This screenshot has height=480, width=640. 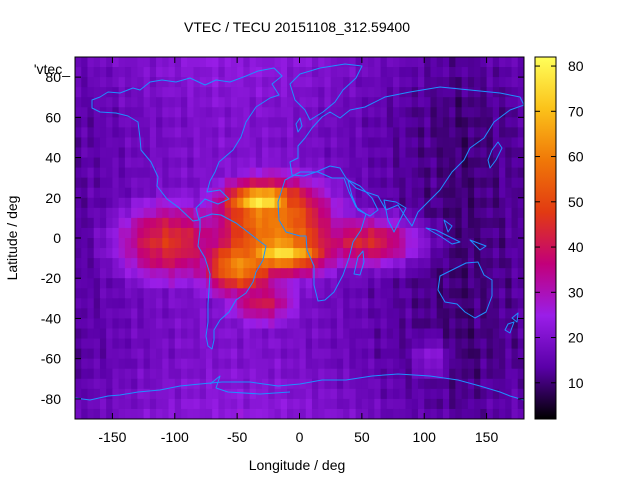 I want to click on coastline-india, so click(x=395, y=216).